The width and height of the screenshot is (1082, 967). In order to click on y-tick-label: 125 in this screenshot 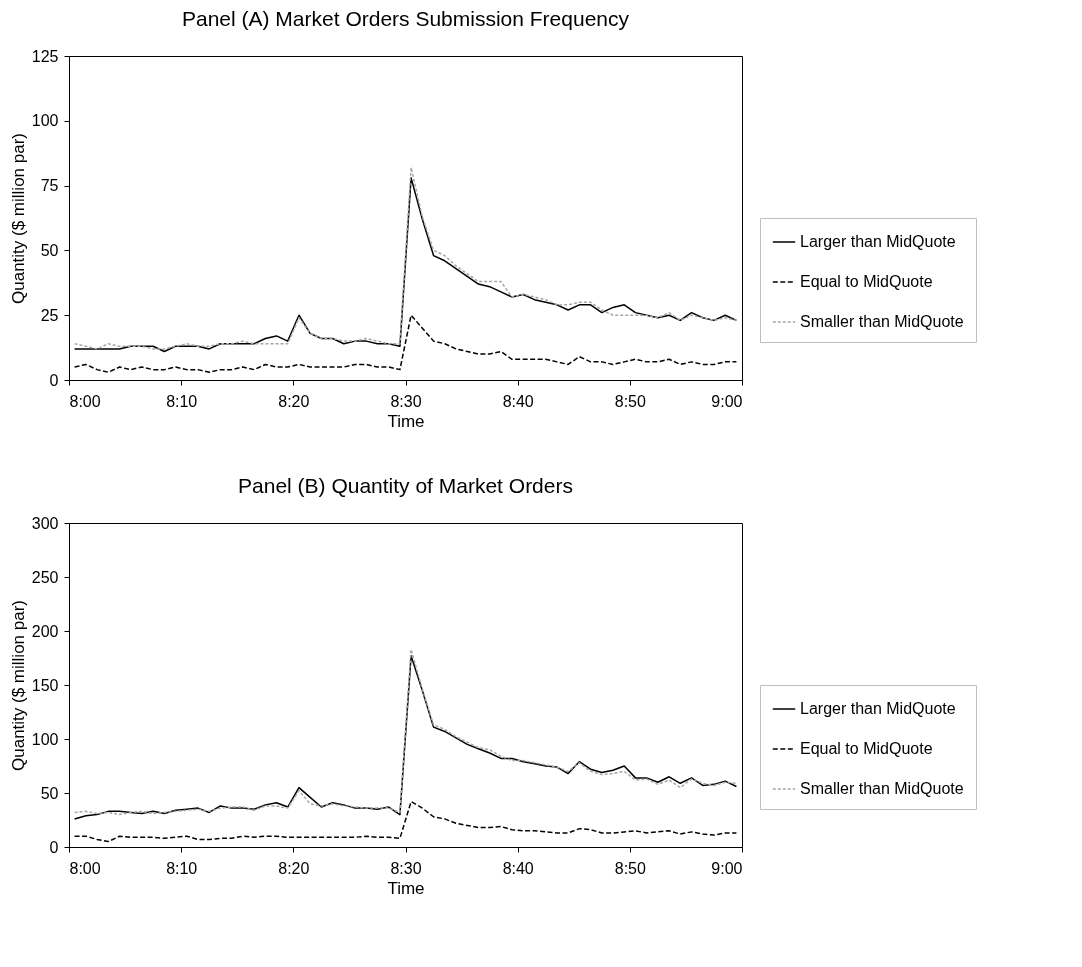, I will do `click(45, 56)`.